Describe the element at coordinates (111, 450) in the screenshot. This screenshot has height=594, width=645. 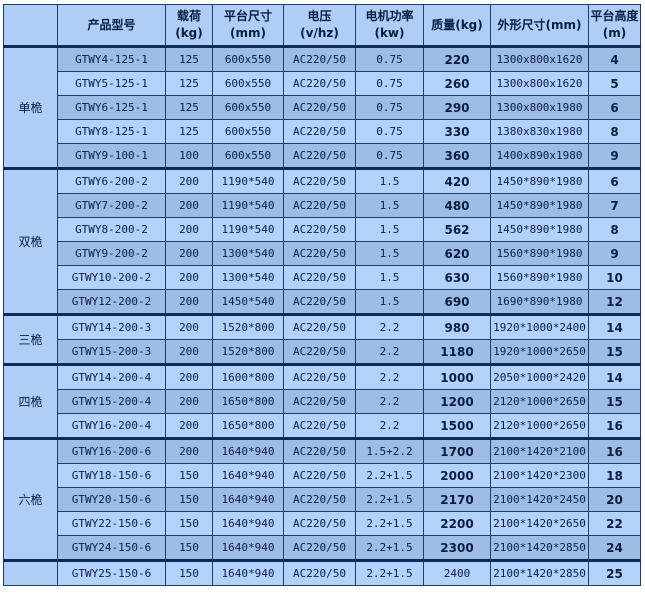
I see `table-cell: GTWY16-200-6` at that location.